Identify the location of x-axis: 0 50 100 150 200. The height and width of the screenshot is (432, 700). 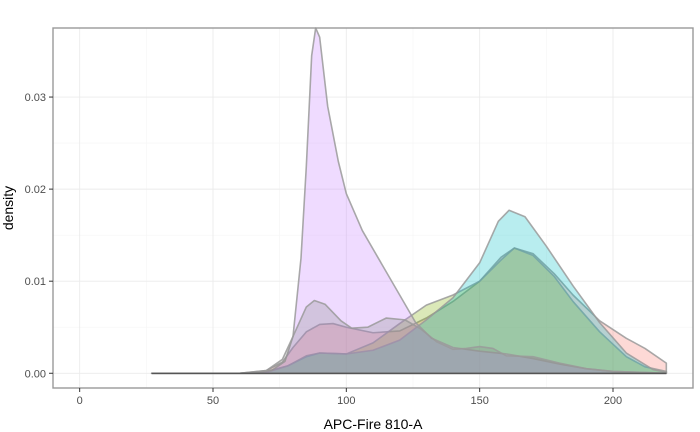
(349, 397).